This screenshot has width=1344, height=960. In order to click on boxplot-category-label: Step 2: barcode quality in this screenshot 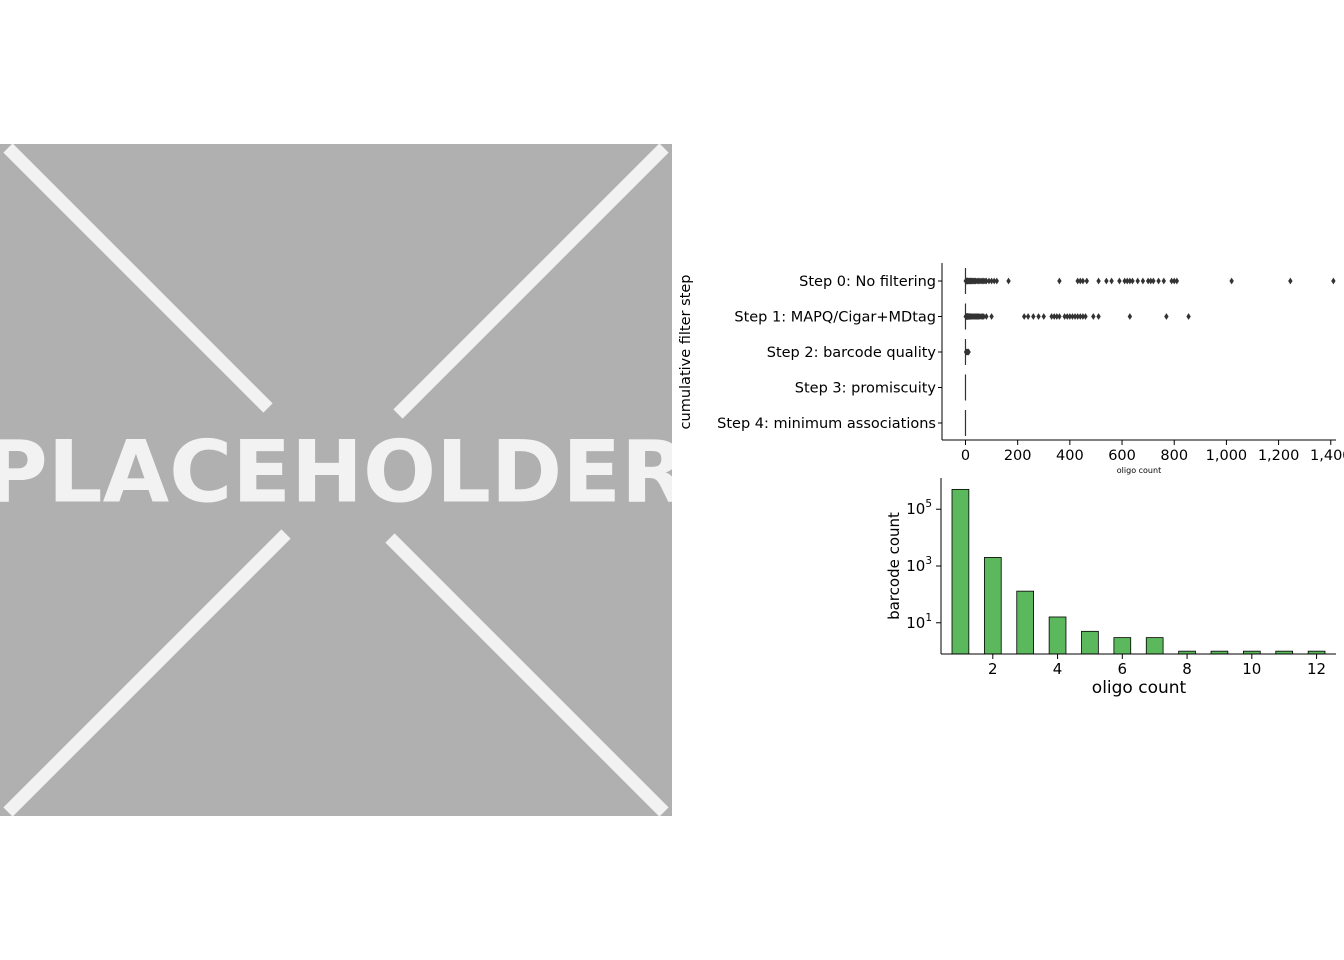, I will do `click(852, 353)`.